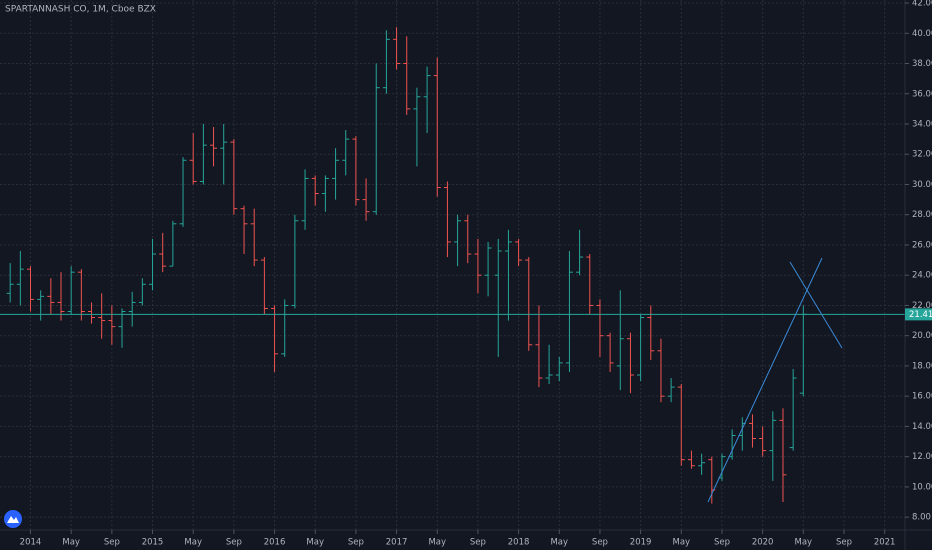 The height and width of the screenshot is (550, 932). What do you see at coordinates (31, 543) in the screenshot?
I see `x-tick-label: 2014` at bounding box center [31, 543].